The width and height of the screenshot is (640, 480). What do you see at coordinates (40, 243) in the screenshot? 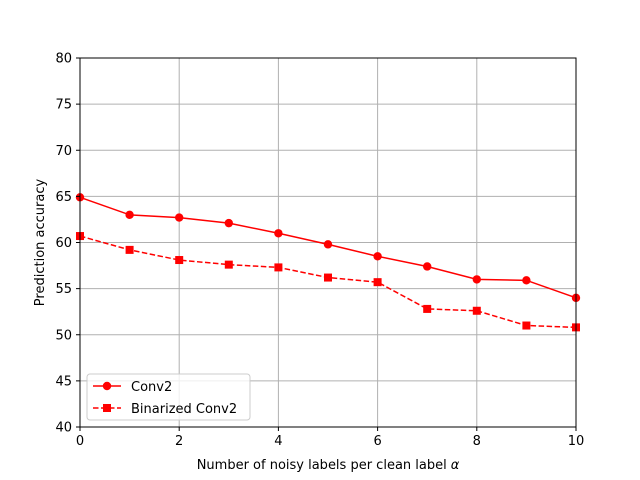
I see `y-axis-label: Prediction accuracy` at bounding box center [40, 243].